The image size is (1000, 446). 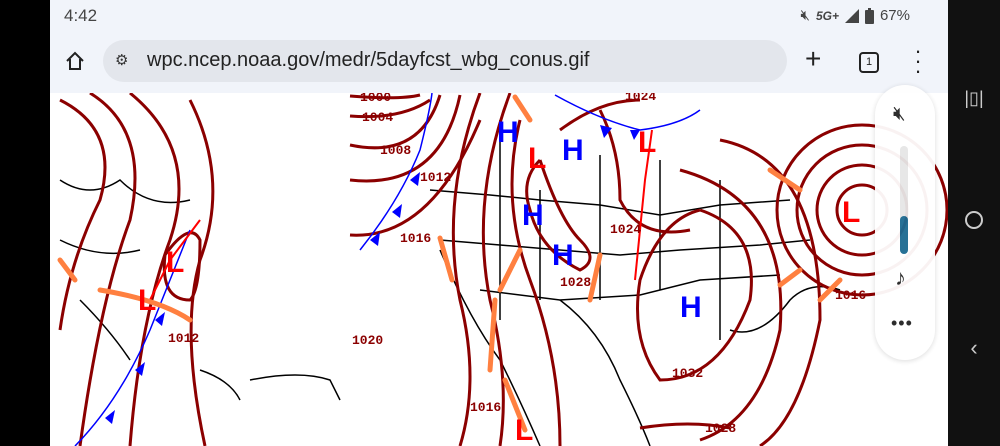 What do you see at coordinates (599, 220) in the screenshot?
I see `high-pressure-centers: H H H H H` at bounding box center [599, 220].